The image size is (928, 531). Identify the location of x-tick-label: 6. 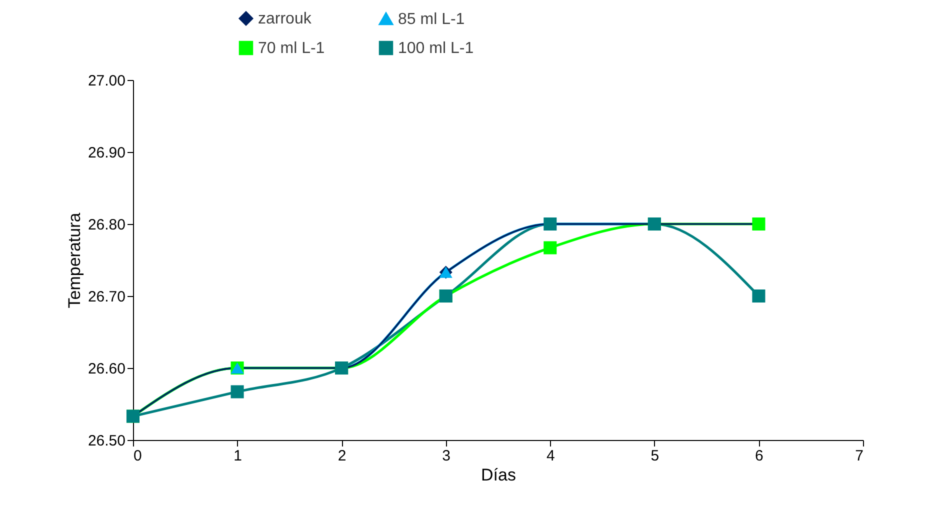
(759, 456).